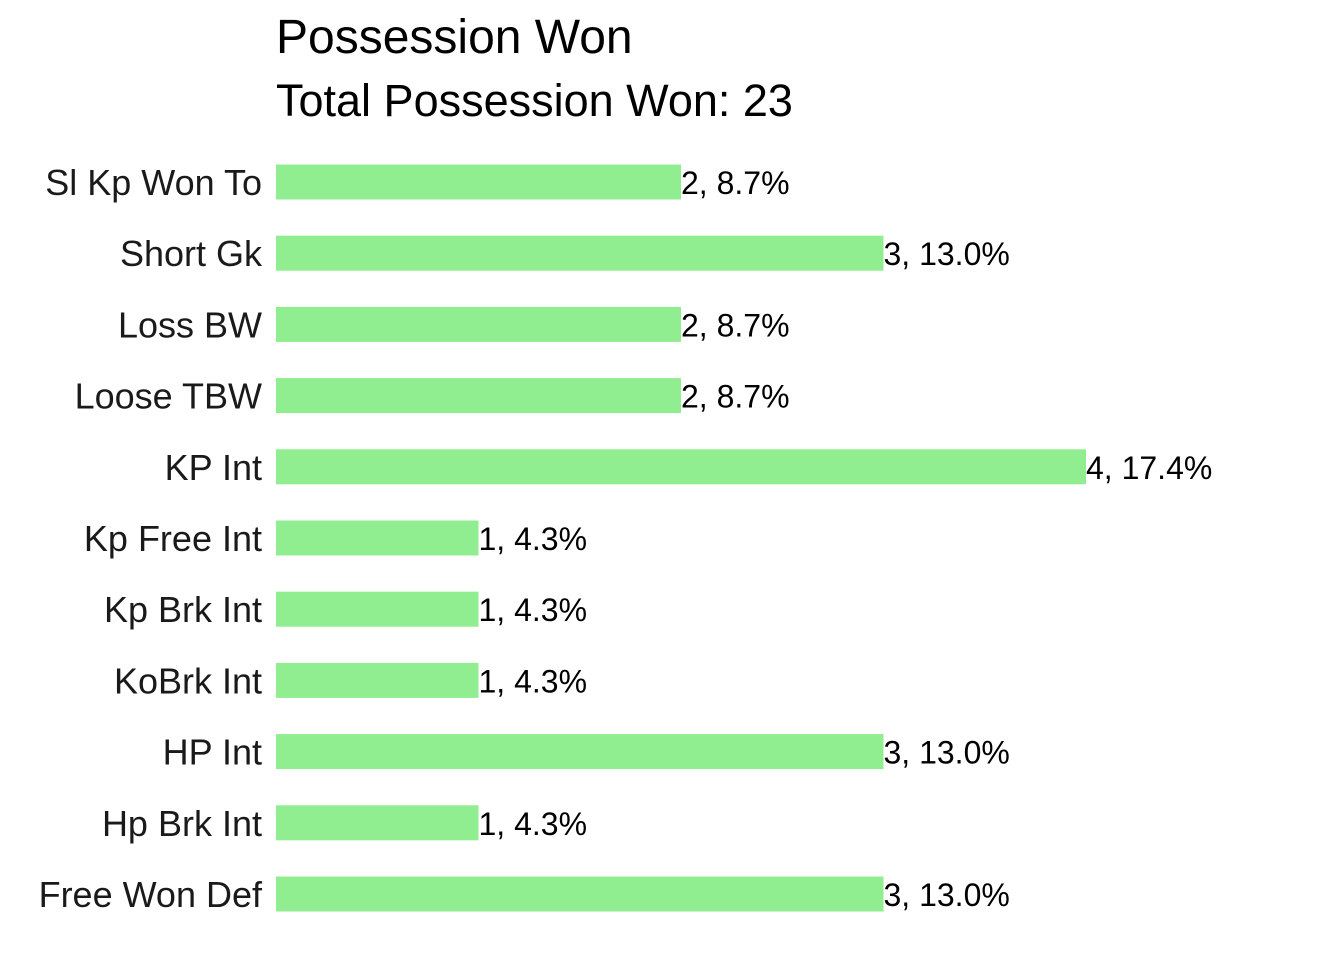  Describe the element at coordinates (153, 182) in the screenshot. I see `category-label: Sl Kp Won To` at that location.